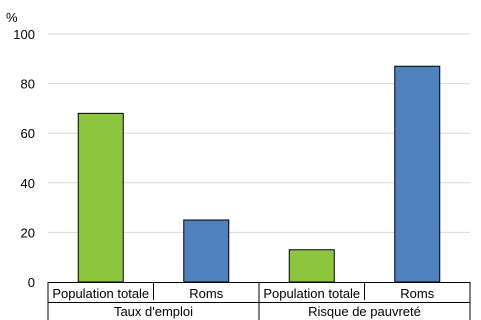 The width and height of the screenshot is (481, 320). Describe the element at coordinates (364, 311) in the screenshot. I see `x-group-label: Risque de pauvreté` at that location.